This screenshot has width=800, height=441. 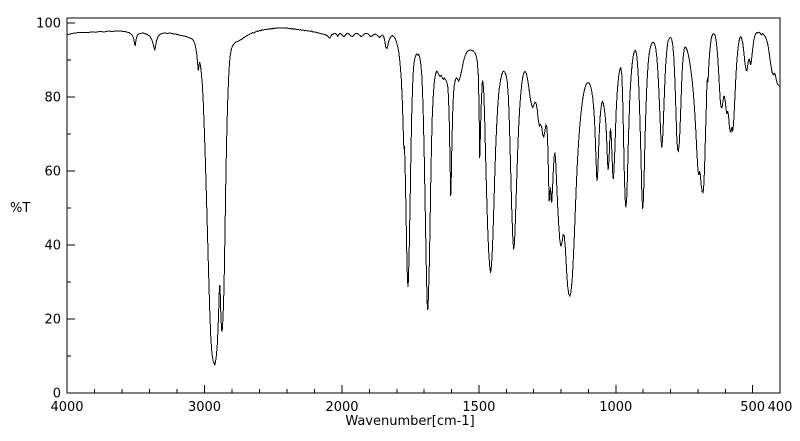 What do you see at coordinates (57, 394) in the screenshot?
I see `y-tick-label: 0` at bounding box center [57, 394].